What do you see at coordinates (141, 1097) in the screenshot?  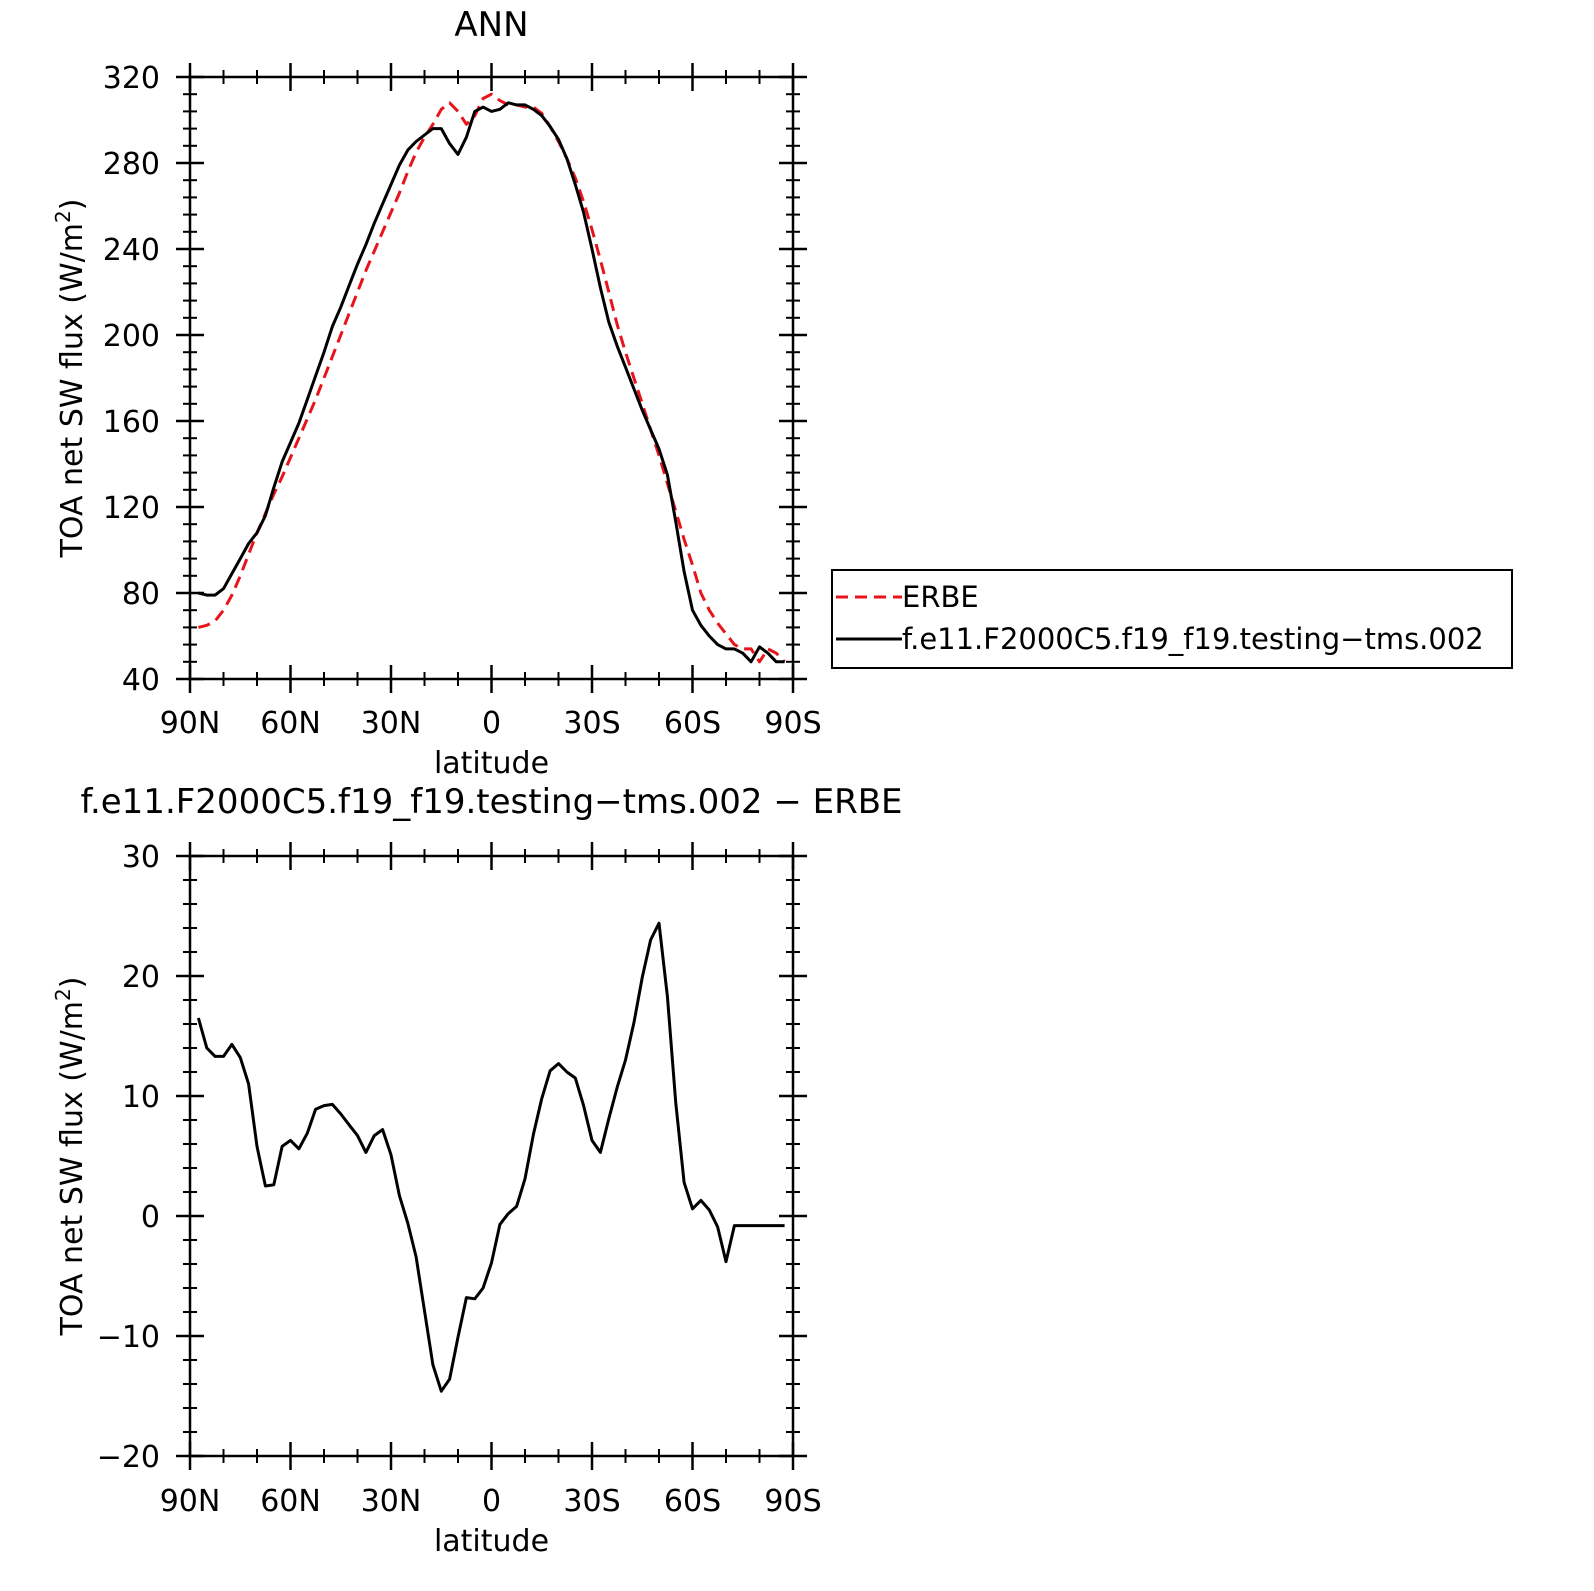 I see `y-tick-label: 10` at bounding box center [141, 1097].